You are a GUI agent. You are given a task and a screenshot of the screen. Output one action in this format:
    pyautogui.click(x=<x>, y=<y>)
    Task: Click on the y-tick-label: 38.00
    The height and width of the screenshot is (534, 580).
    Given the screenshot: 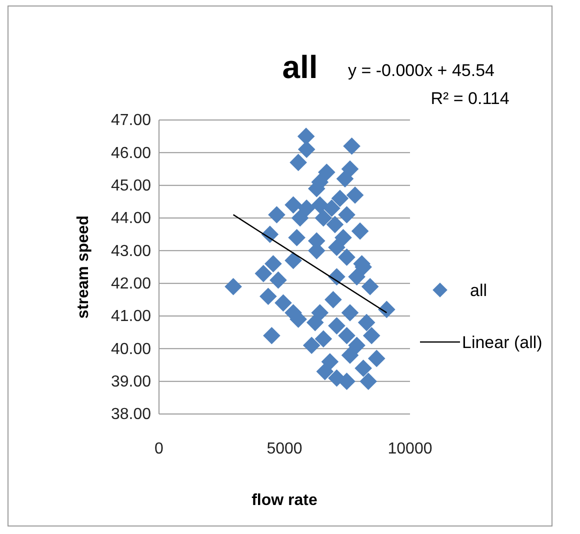 What is the action you would take?
    pyautogui.click(x=131, y=415)
    